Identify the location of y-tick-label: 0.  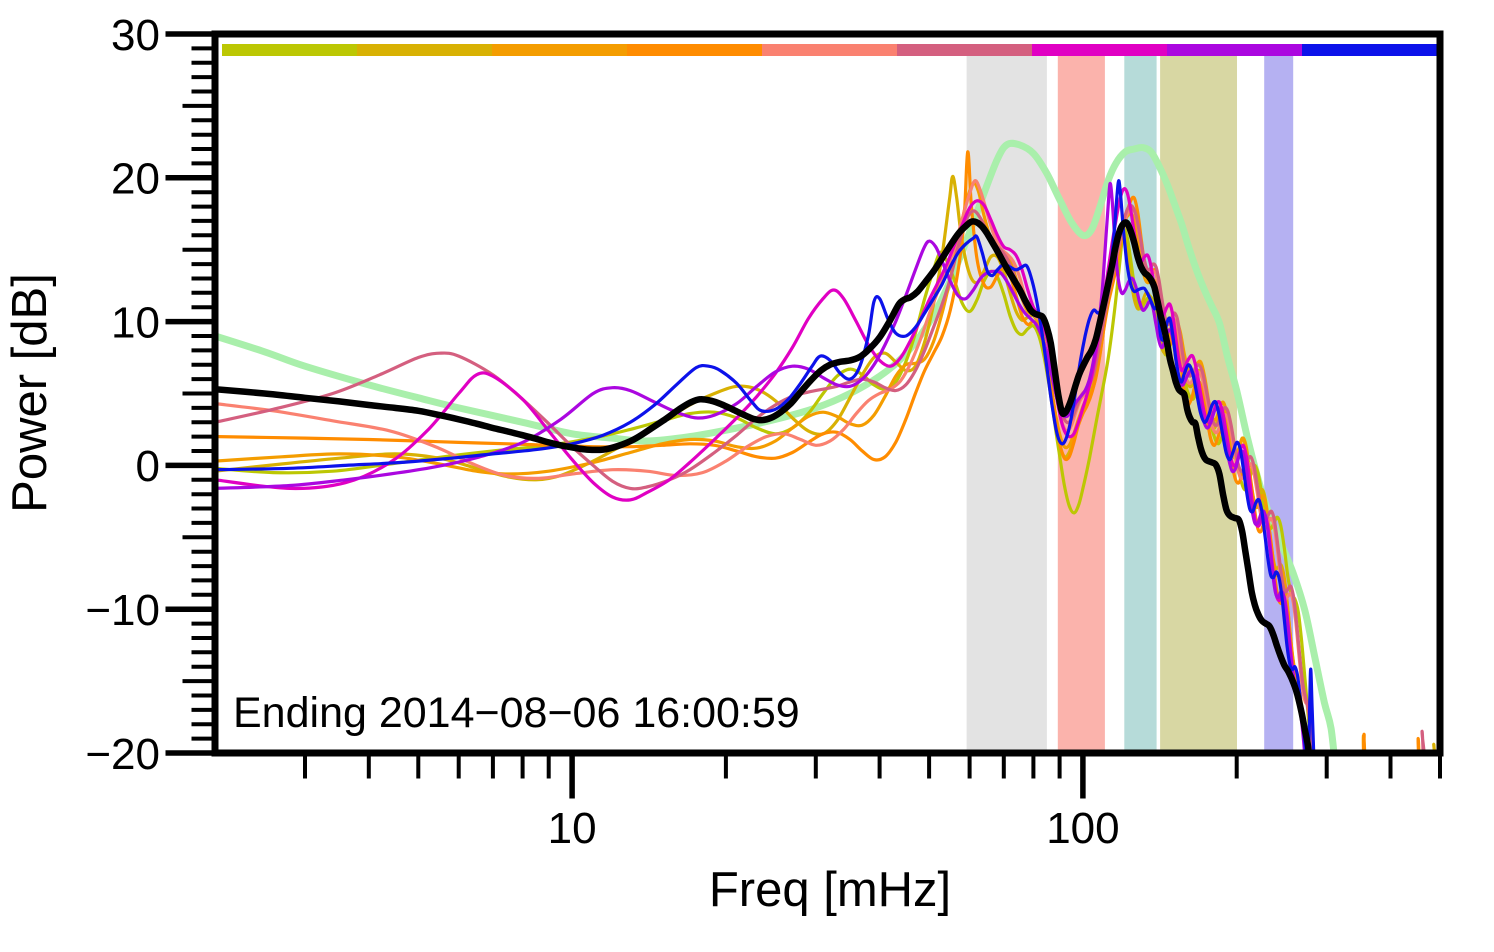
(148, 466).